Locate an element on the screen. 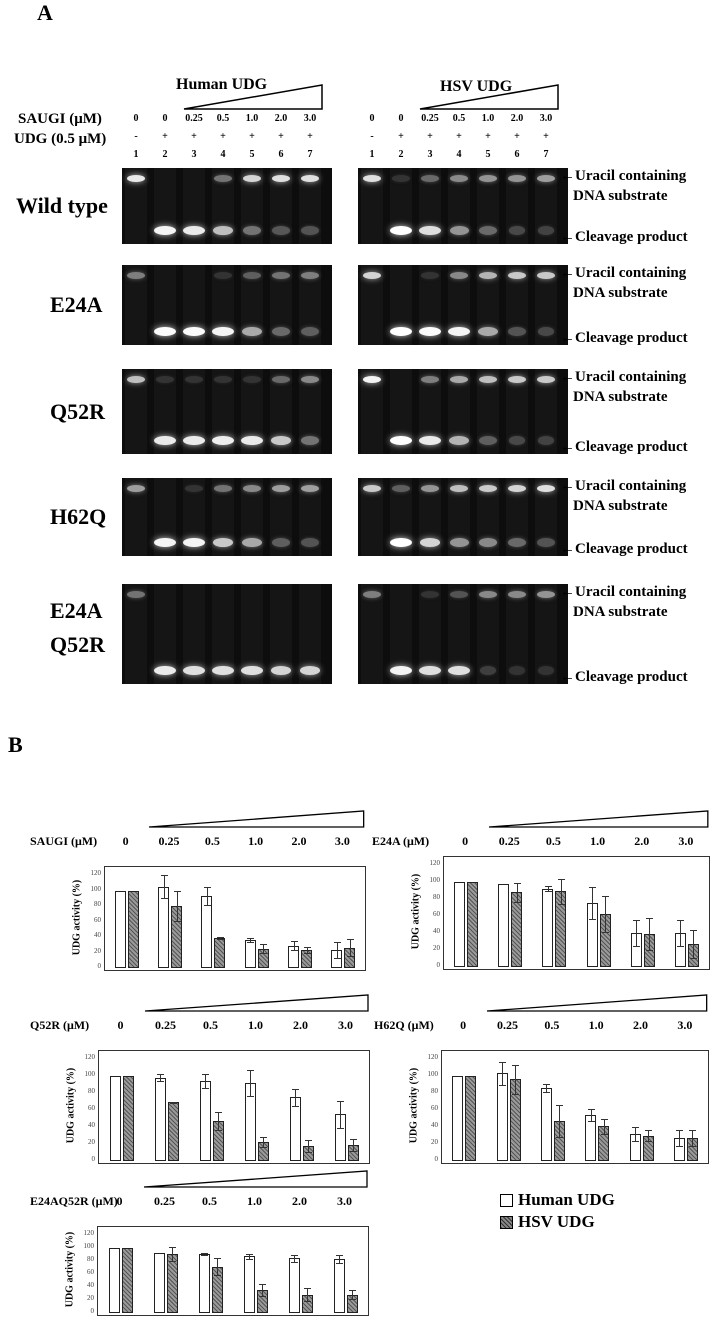 The image size is (719, 1322). concentration-label: 0 is located at coordinates (125, 841).